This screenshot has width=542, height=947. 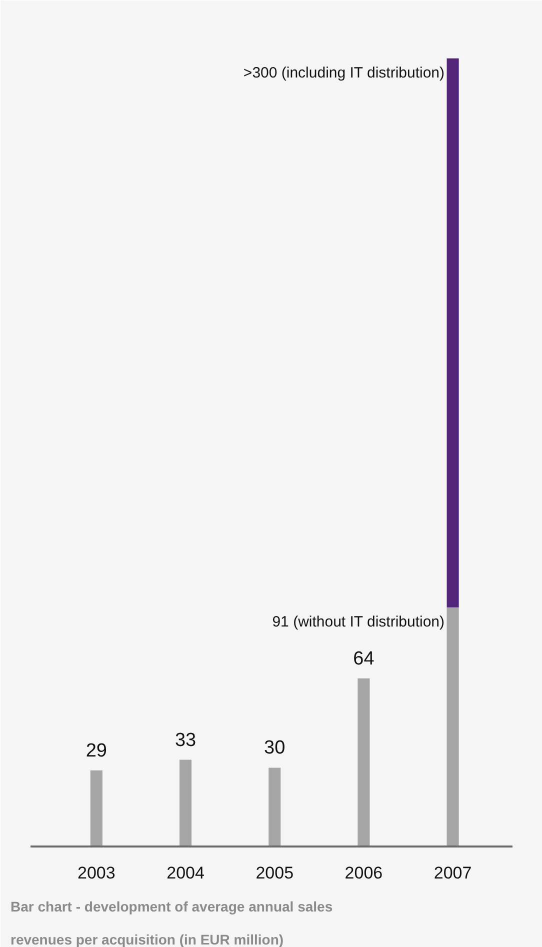 I want to click on x-tick-label: 2007, so click(x=453, y=873).